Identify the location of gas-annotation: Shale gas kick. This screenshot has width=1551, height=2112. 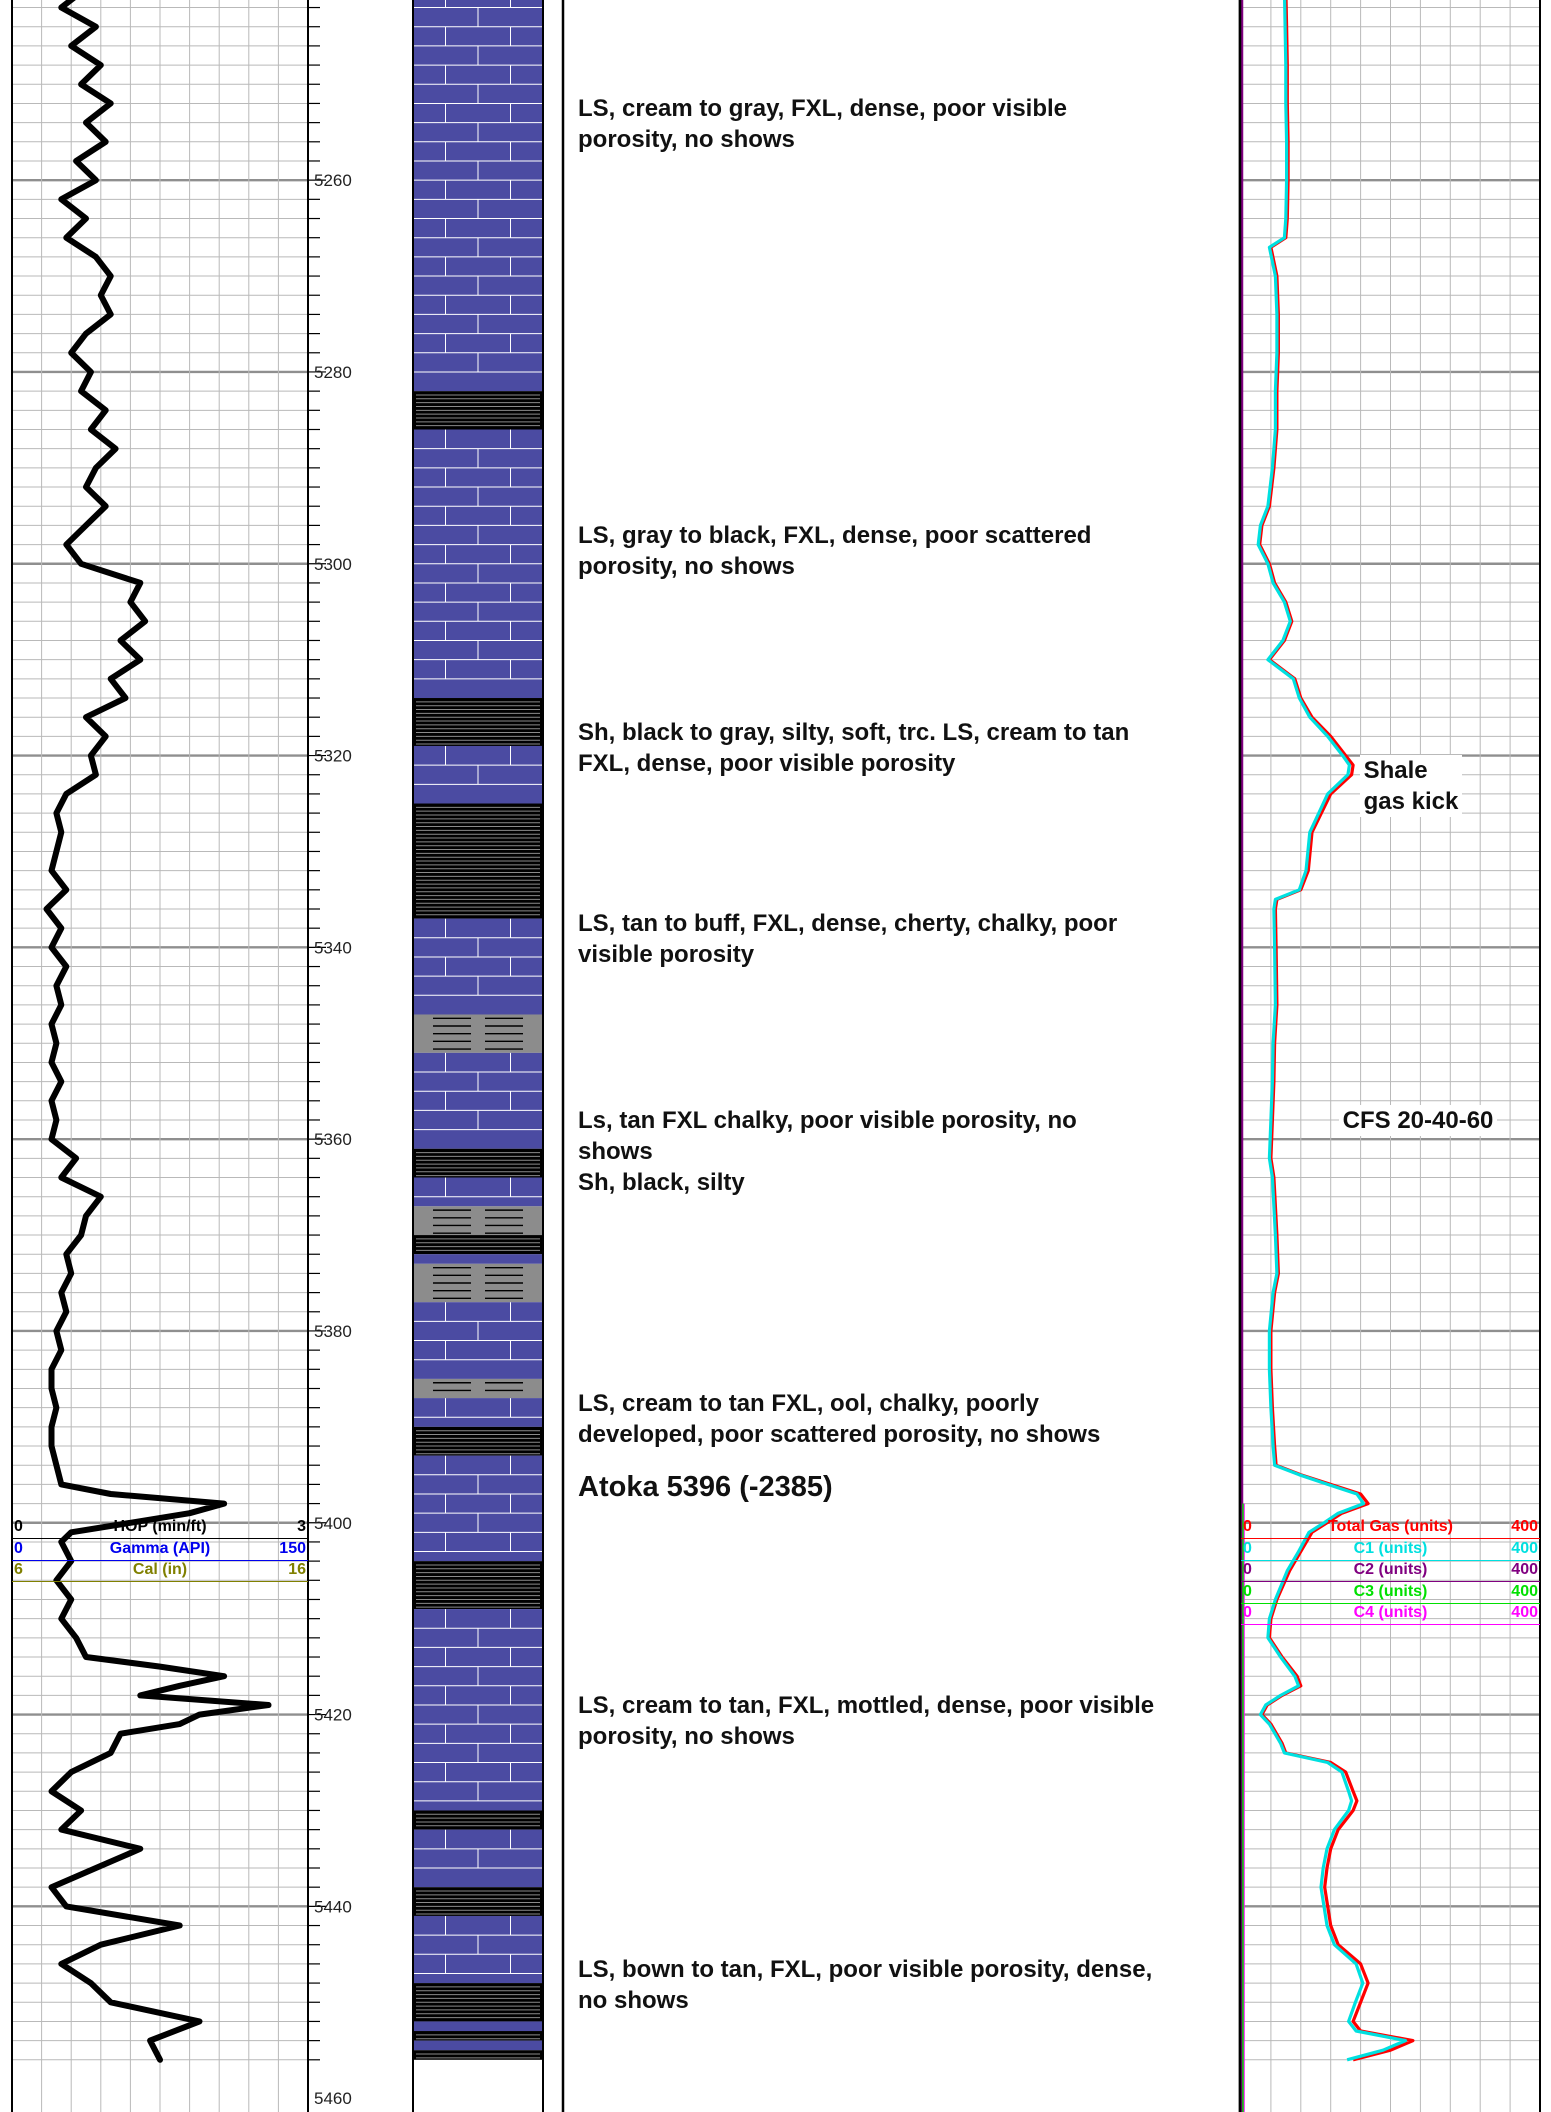
(1411, 786).